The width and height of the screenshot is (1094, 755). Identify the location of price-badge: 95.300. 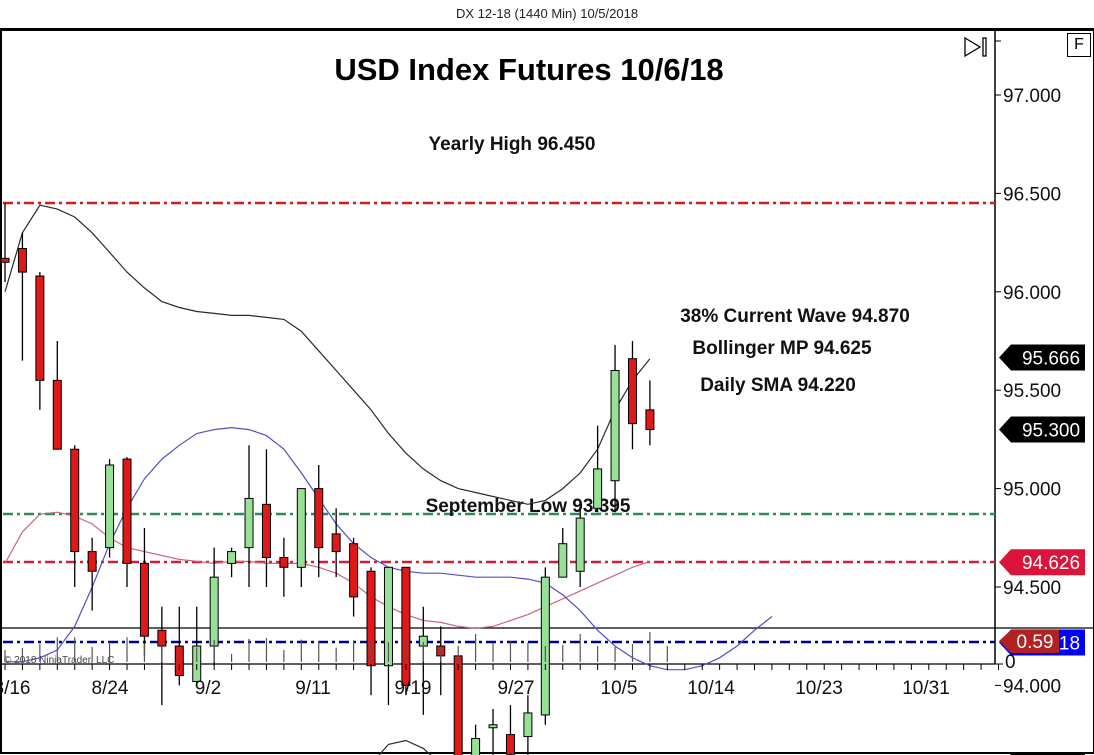
(1042, 429).